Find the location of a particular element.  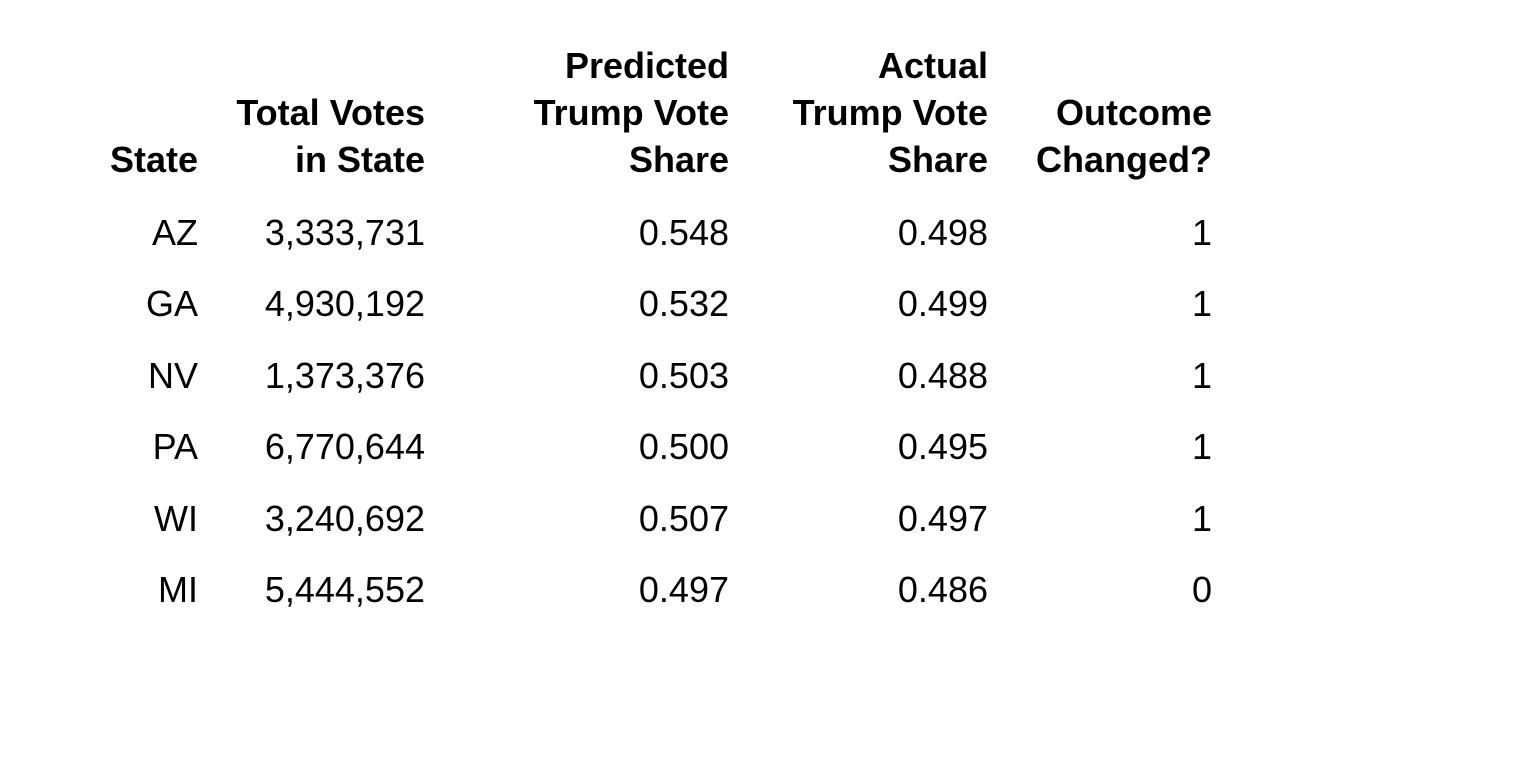

cell-actual-share: 0.499 is located at coordinates (942, 304).